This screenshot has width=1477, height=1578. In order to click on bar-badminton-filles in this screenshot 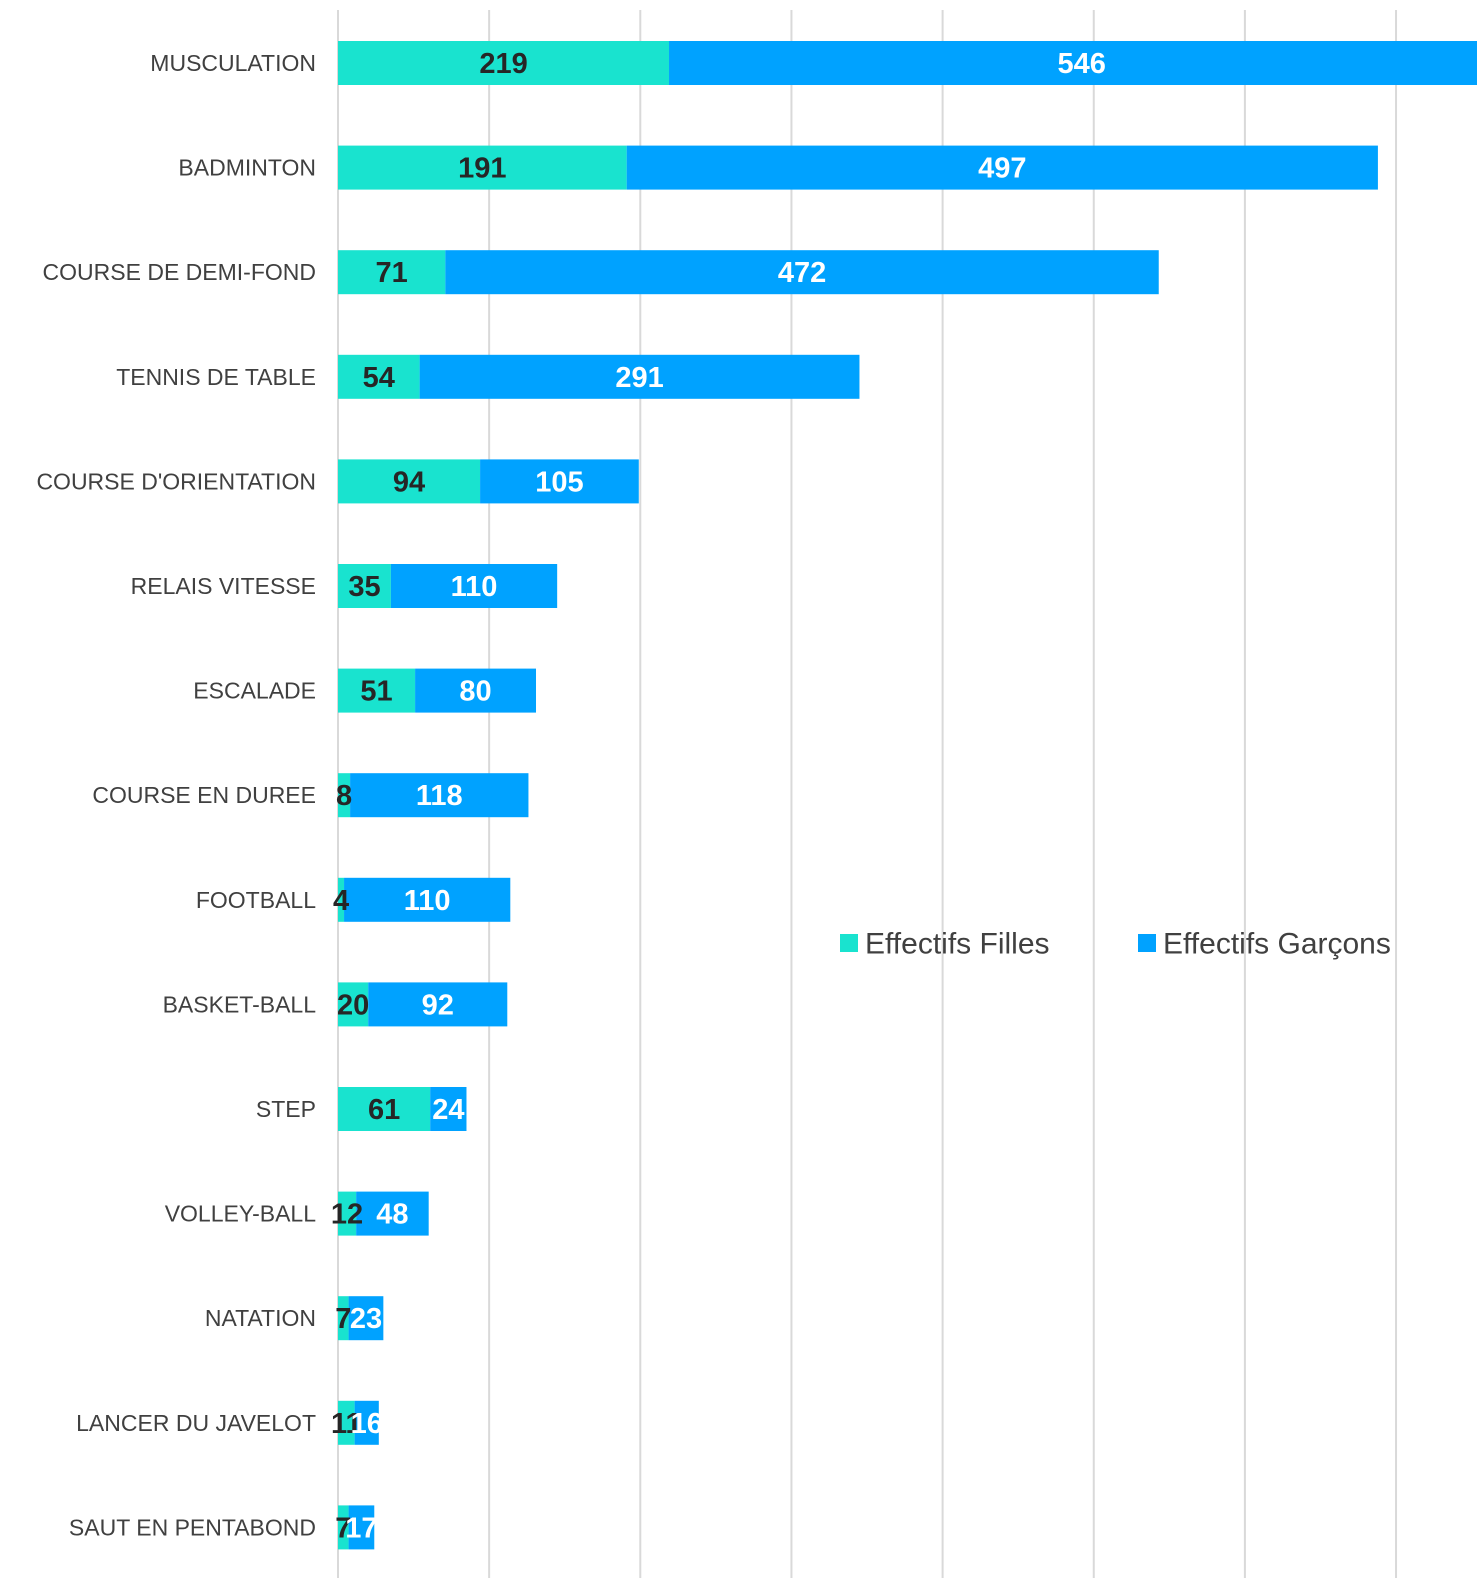, I will do `click(482, 167)`.